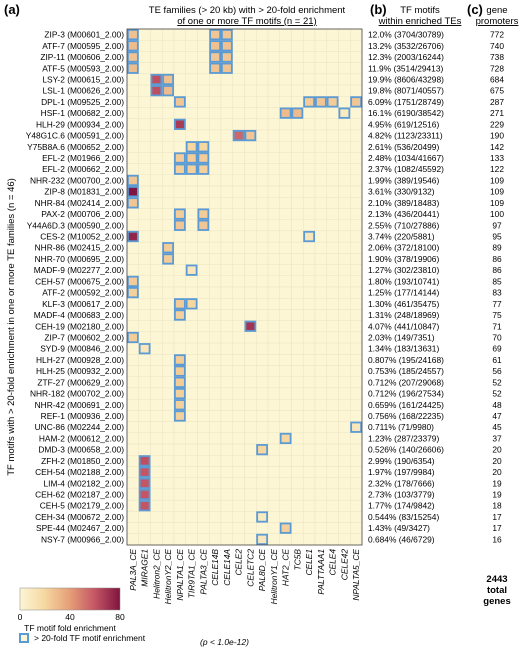 The image size is (520, 652). What do you see at coordinates (403, 147) in the screenshot?
I see `motif-percent: 2.61% (536/20499)` at bounding box center [403, 147].